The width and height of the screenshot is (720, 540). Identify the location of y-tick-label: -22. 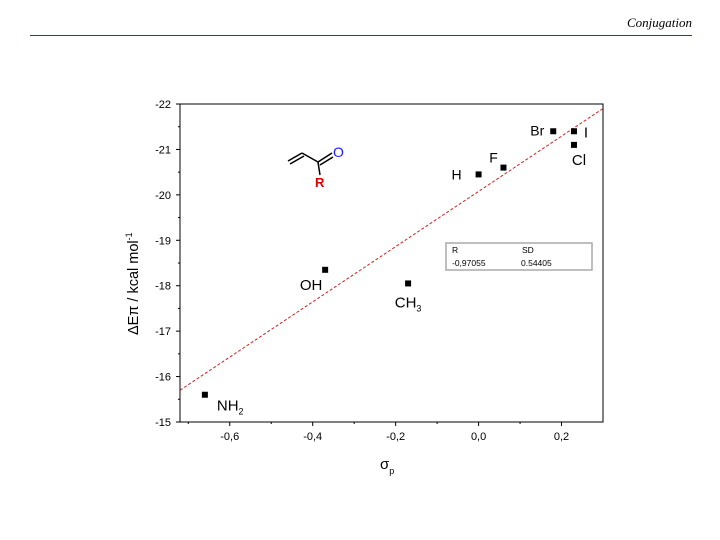
(163, 105).